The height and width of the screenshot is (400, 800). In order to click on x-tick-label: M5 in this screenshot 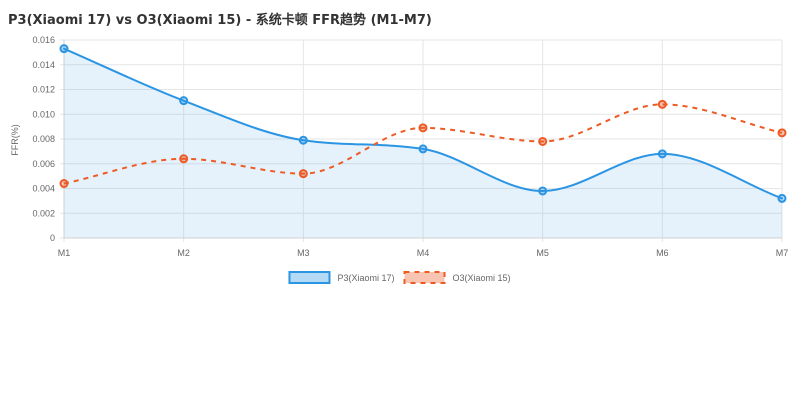, I will do `click(542, 253)`.